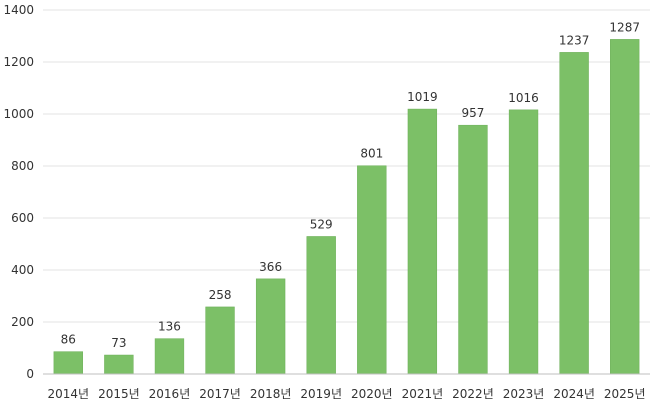  Describe the element at coordinates (524, 394) in the screenshot. I see `x-tick-label: 2023년` at that location.